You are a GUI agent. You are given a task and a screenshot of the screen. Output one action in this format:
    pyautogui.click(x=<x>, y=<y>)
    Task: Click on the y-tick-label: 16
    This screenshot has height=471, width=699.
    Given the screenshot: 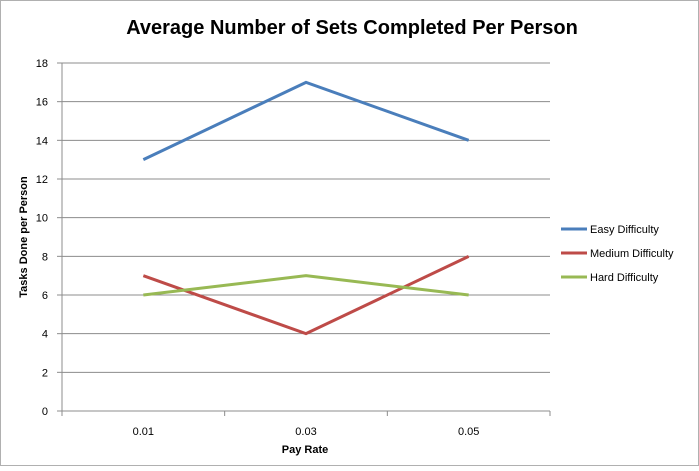 What is the action you would take?
    pyautogui.click(x=42, y=103)
    